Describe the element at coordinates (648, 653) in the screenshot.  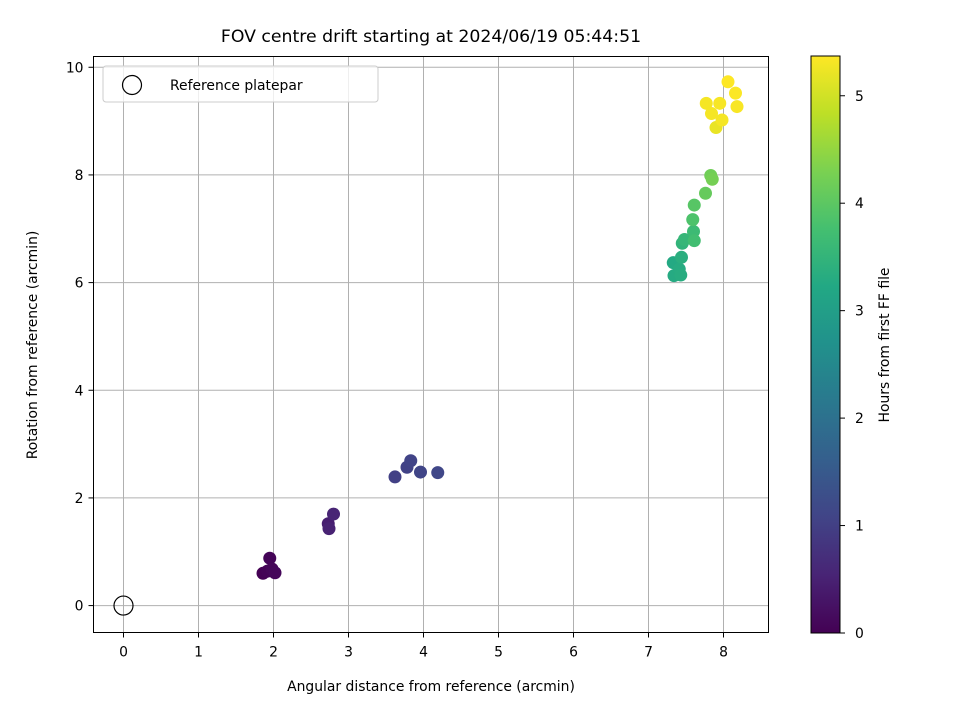
I see `x-tick-label: 7` at that location.